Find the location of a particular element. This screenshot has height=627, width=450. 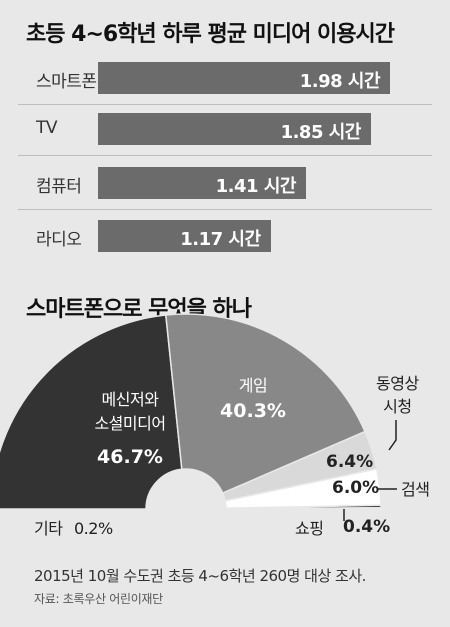

slice-value-shopping: 0.4% is located at coordinates (367, 527).